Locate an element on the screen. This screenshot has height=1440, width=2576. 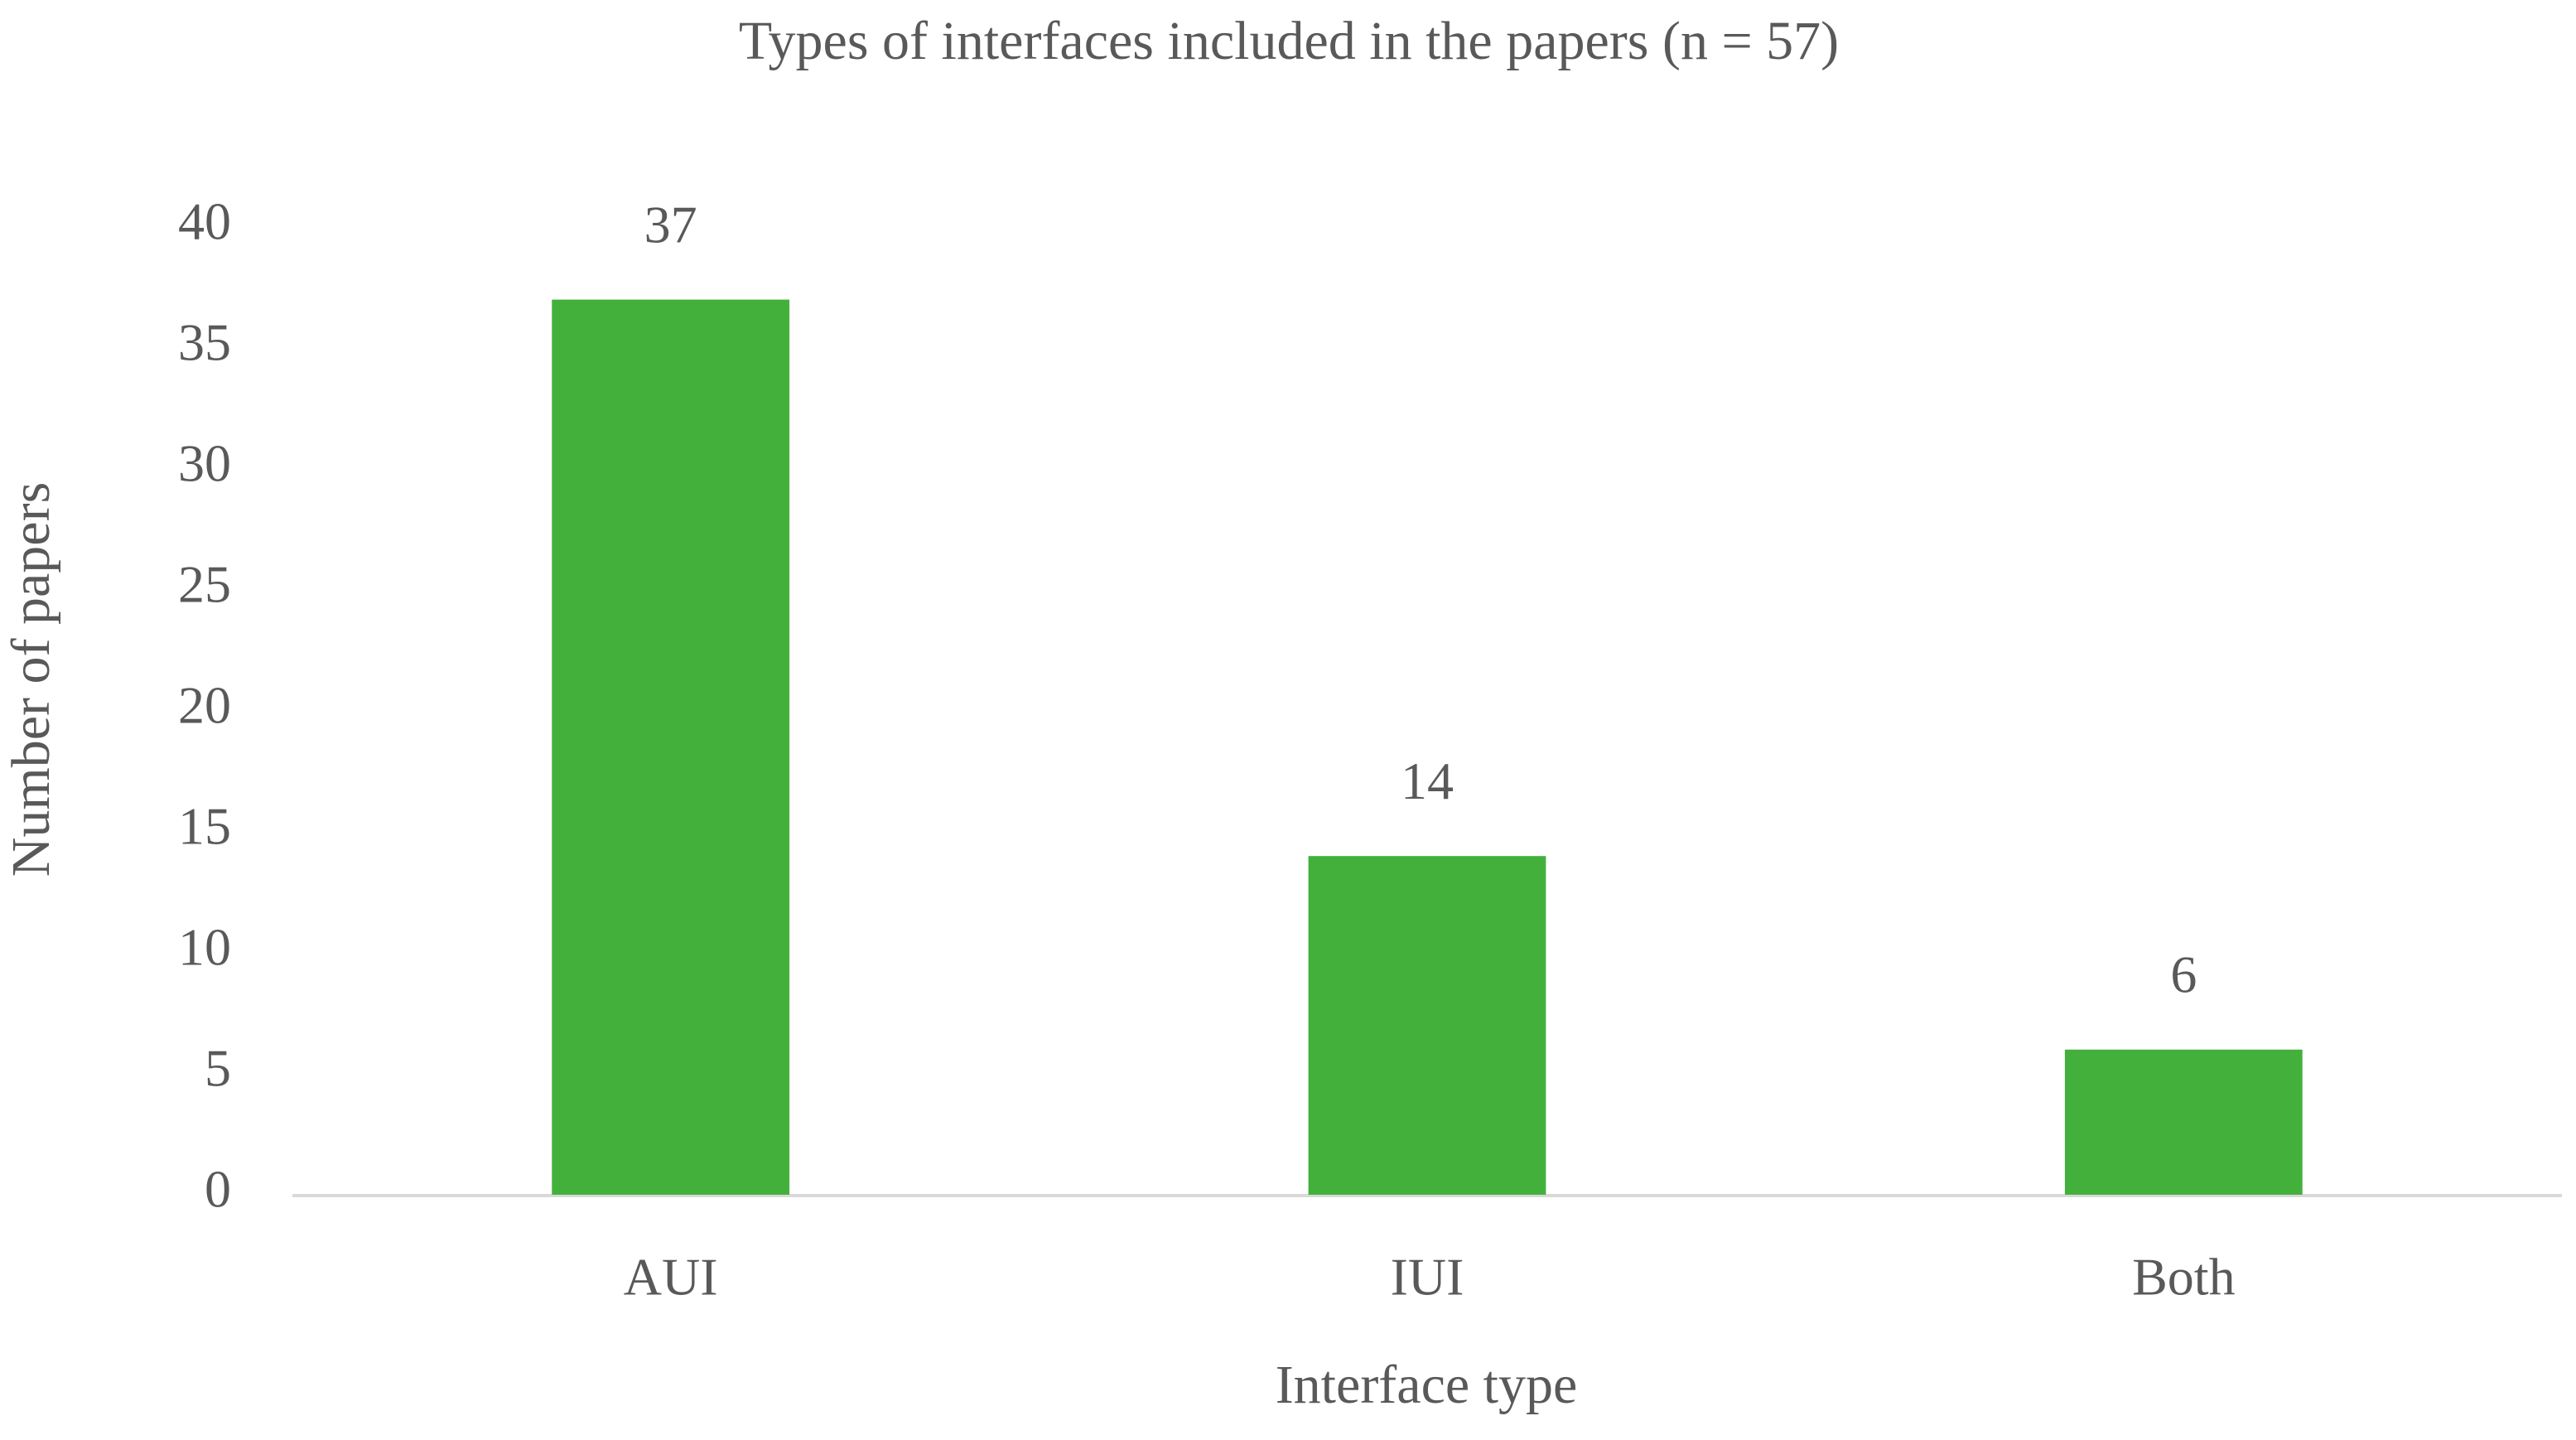
x-axis-title: Interface type is located at coordinates (1427, 1385).